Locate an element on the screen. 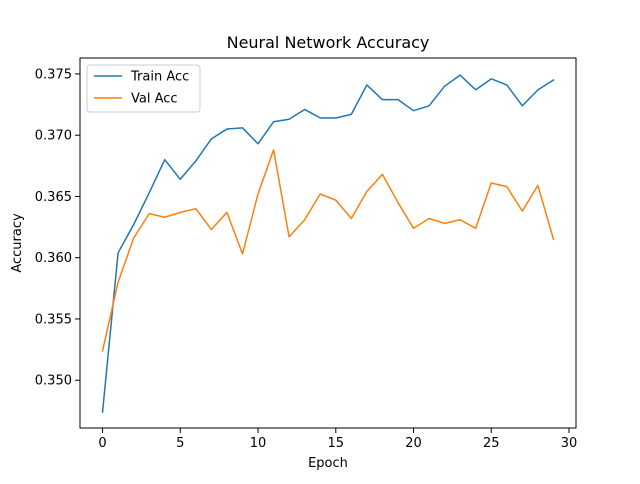  legend: Train Acc Val Acc is located at coordinates (143, 88).